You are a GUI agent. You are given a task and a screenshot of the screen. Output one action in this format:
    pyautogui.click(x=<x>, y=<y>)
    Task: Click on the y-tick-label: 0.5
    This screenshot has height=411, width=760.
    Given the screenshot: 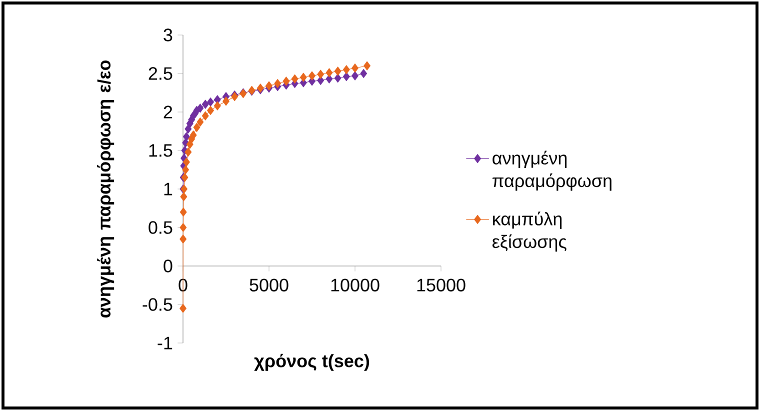 What is the action you would take?
    pyautogui.click(x=160, y=227)
    